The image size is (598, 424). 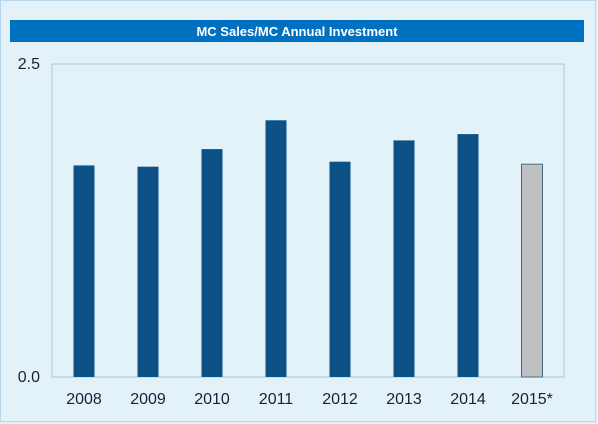 I want to click on bar-2015-projected, so click(x=532, y=270).